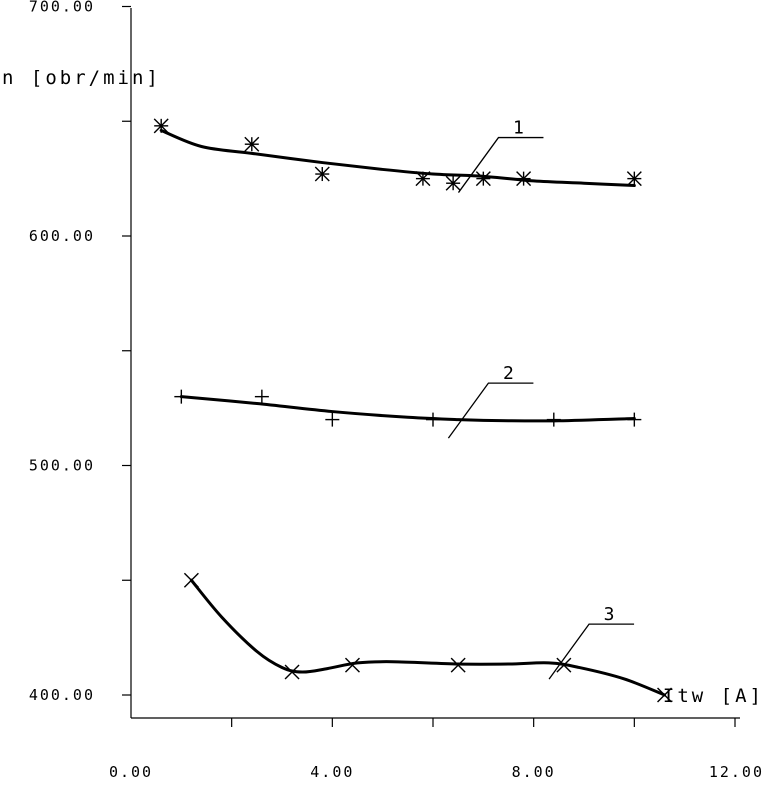  Describe the element at coordinates (81, 78) in the screenshot. I see `y-axis-title: n [obr/min]` at that location.